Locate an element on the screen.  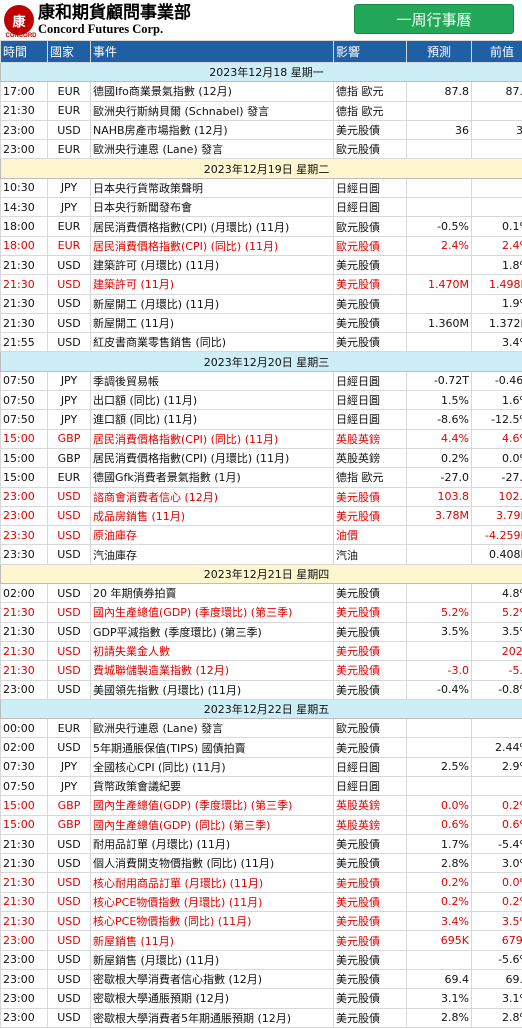
event-name: 個人消費開支物價指數 (同比) (11月) is located at coordinates (212, 863).